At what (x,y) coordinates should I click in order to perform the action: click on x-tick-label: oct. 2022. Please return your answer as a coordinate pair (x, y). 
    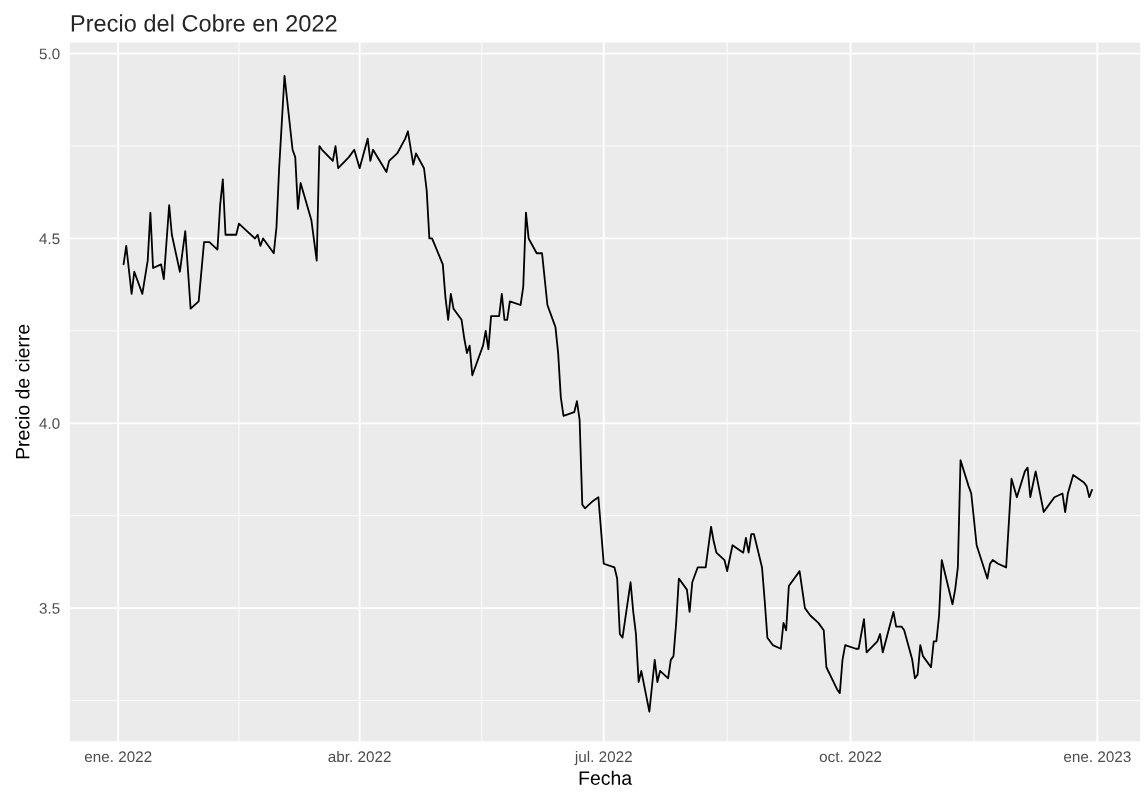
    Looking at the image, I should click on (850, 757).